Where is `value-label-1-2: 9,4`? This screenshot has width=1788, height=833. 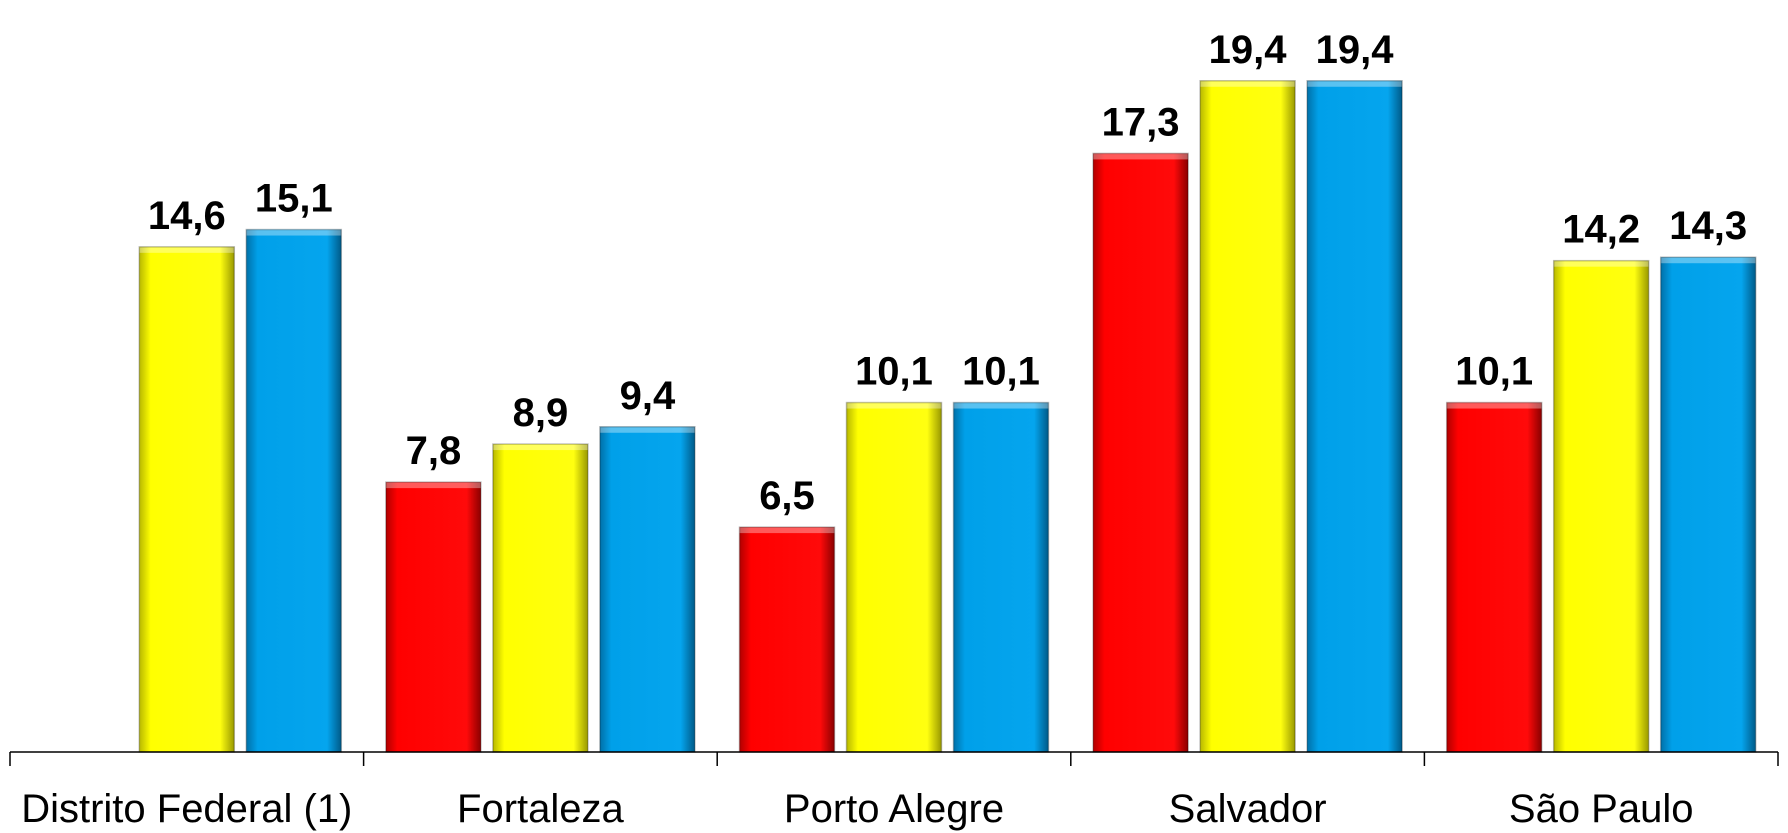 value-label-1-2: 9,4 is located at coordinates (648, 396).